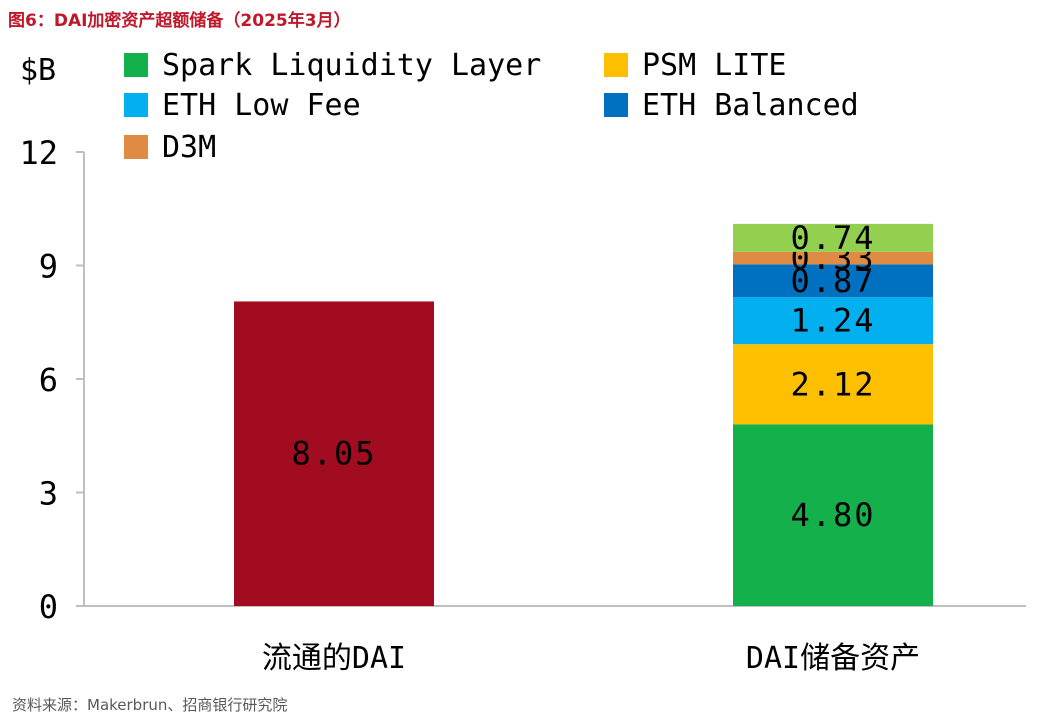  I want to click on legend-label: ETH Balanced, so click(750, 105).